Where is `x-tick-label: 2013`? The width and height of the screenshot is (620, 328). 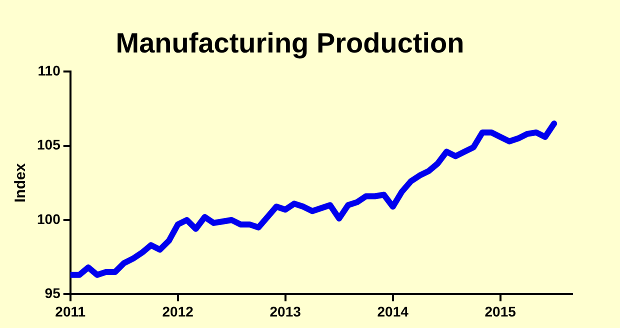 x-tick-label: 2013 is located at coordinates (286, 311).